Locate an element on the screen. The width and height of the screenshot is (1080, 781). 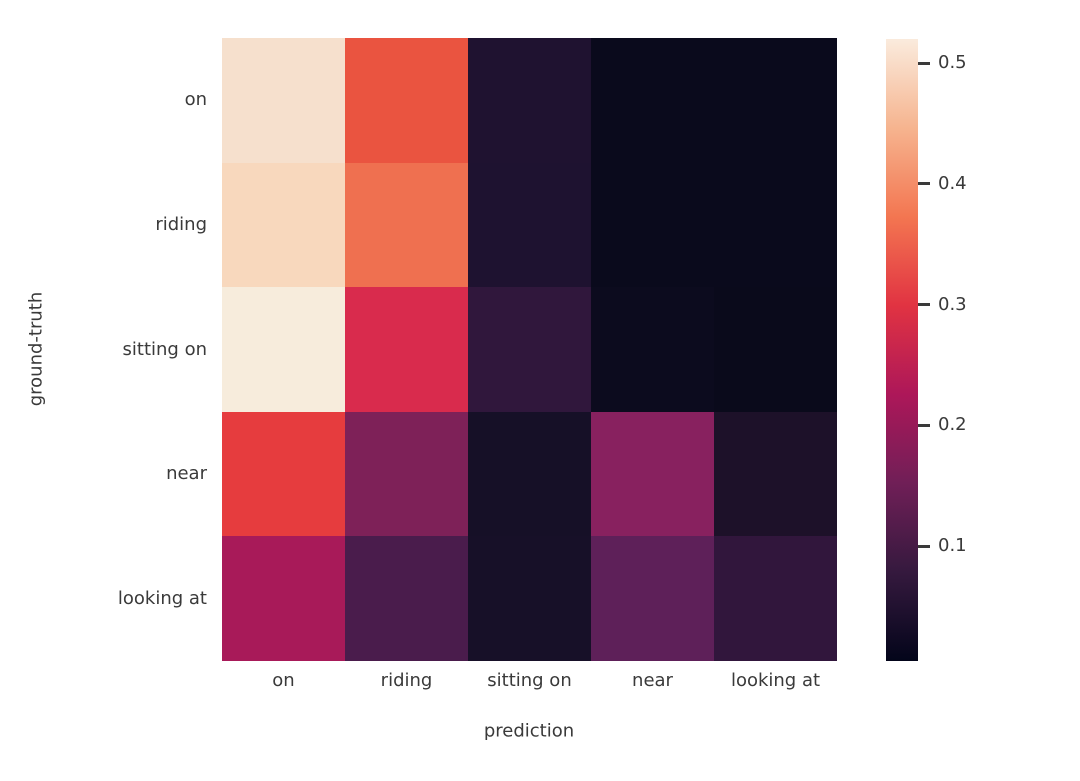
heatmap-cell-riding-near is located at coordinates (652, 225).